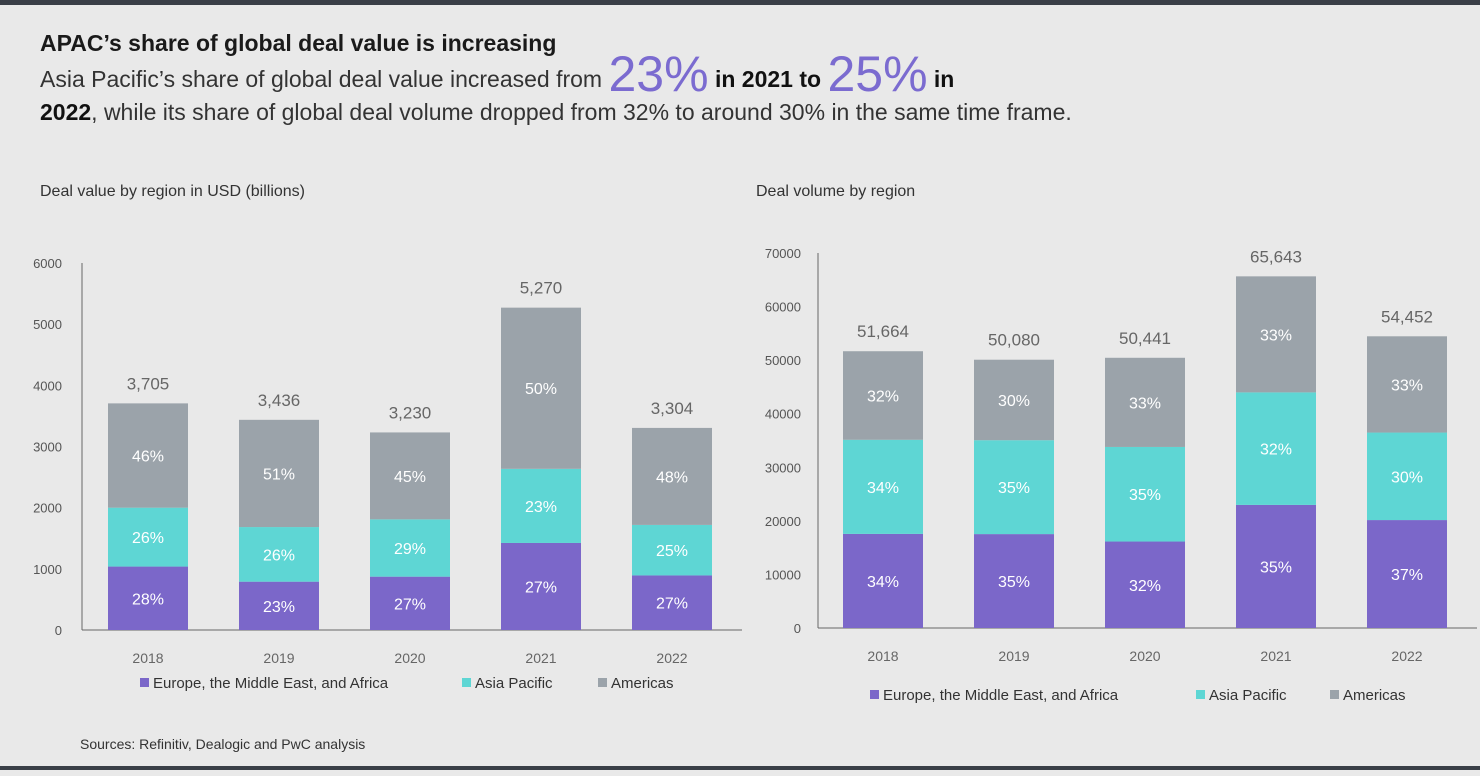 The height and width of the screenshot is (776, 1480). I want to click on summary-part-2: in 2021 to, so click(768, 79).